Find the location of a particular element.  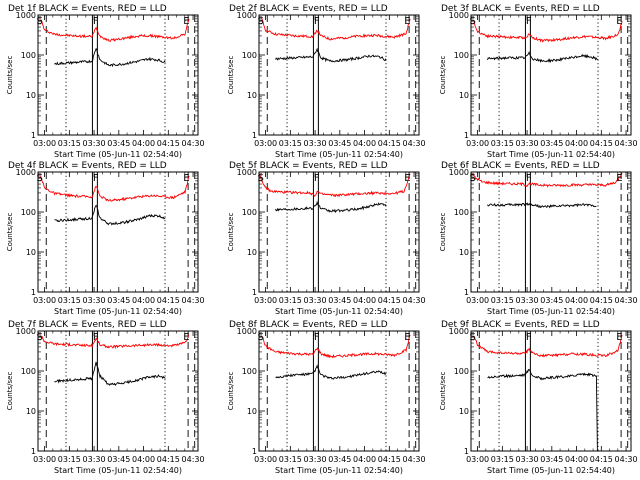

panel-title: Det 3f BLACK = Events, RED = LLD is located at coordinates (520, 9).